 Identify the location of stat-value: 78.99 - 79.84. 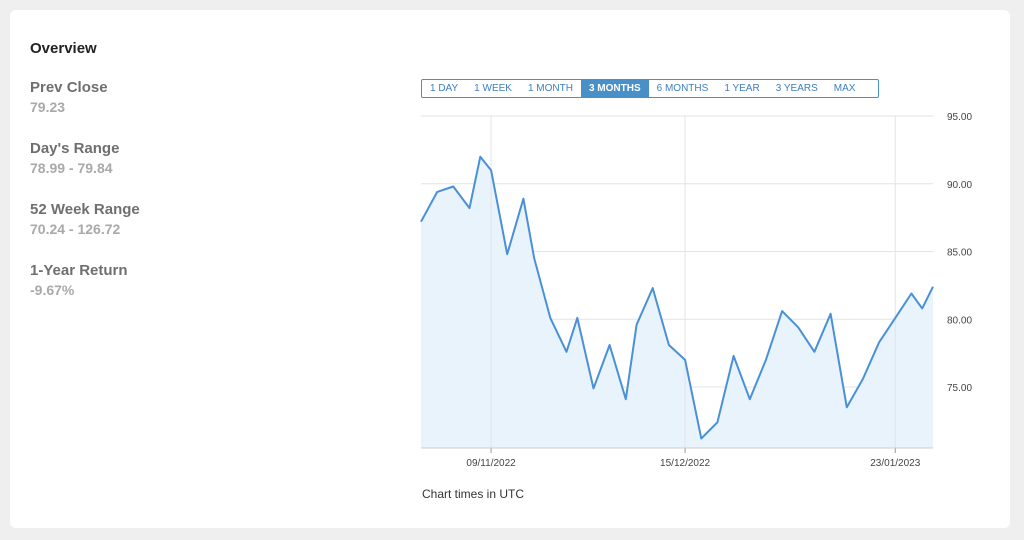
(71, 168).